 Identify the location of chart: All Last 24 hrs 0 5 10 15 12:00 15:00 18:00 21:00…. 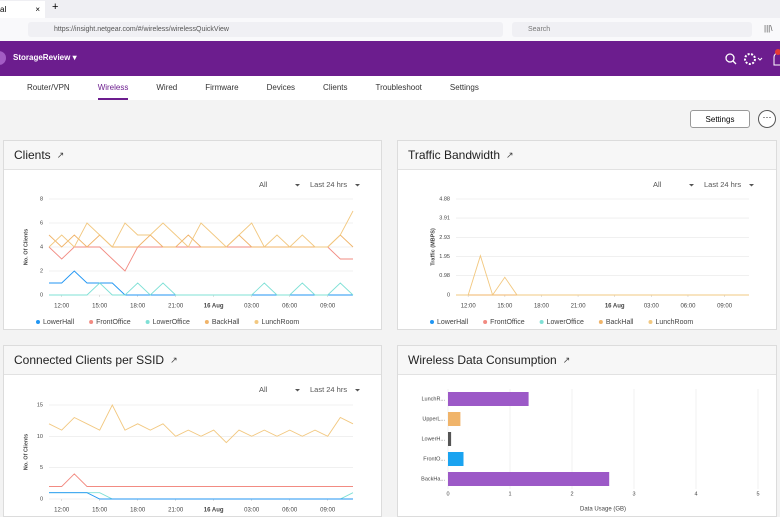
(191, 449).